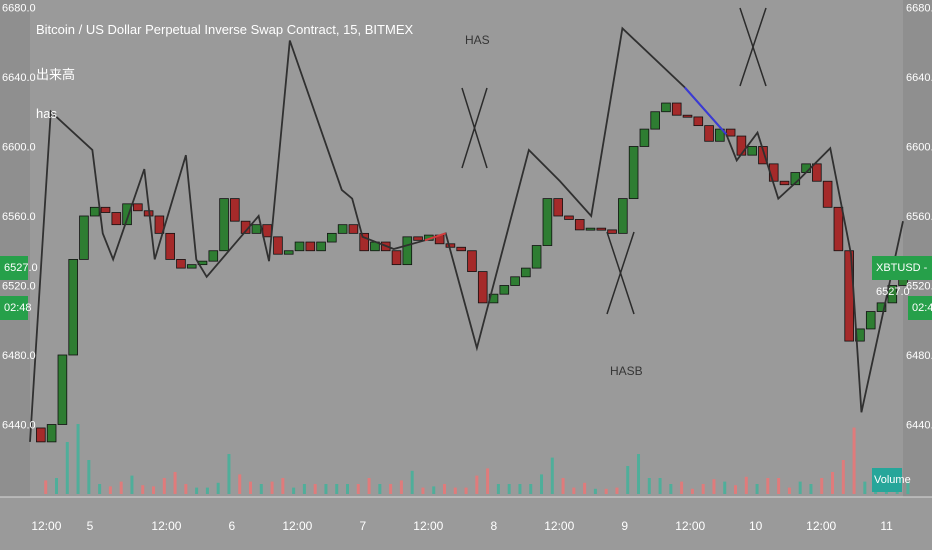 Image resolution: width=932 pixels, height=550 pixels. I want to click on y-tick-label: 6520.0, so click(919, 286).